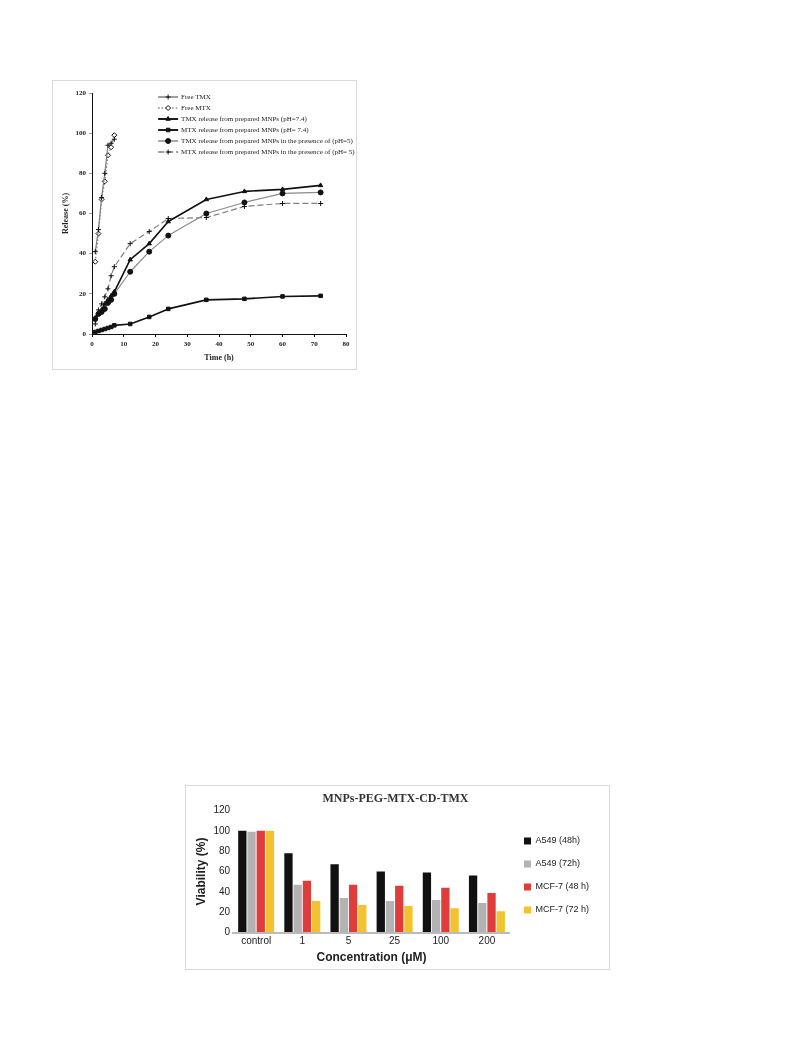 The width and height of the screenshot is (793, 1057). I want to click on legend-label: MCF-7 (72 h), so click(562, 909).